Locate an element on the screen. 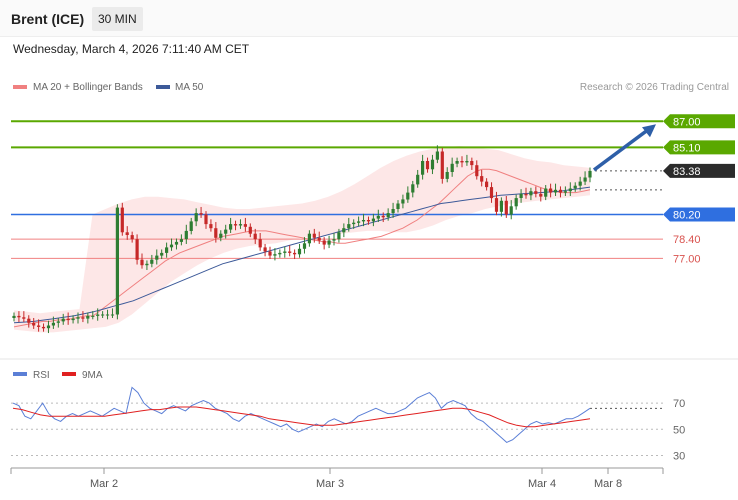 The width and height of the screenshot is (738, 500). timeframe-button: 30 MIN is located at coordinates (117, 19).